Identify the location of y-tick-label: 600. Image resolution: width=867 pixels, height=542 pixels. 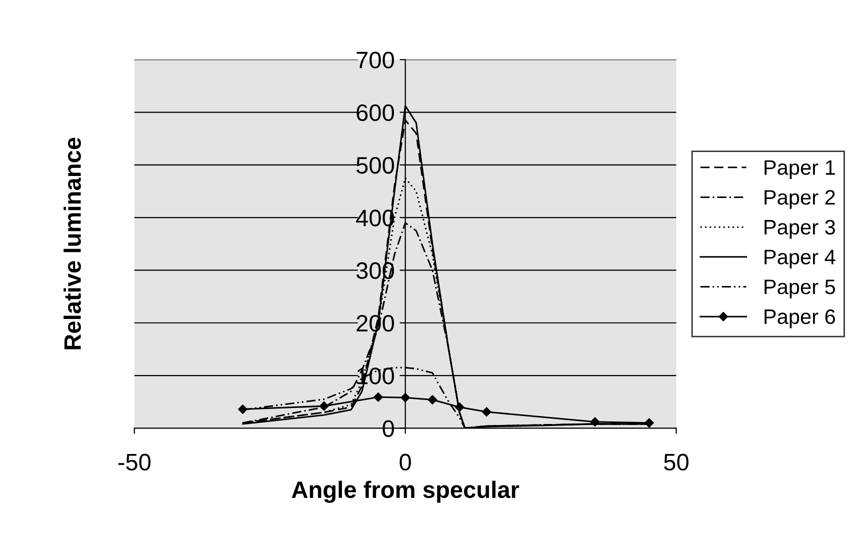
(375, 113).